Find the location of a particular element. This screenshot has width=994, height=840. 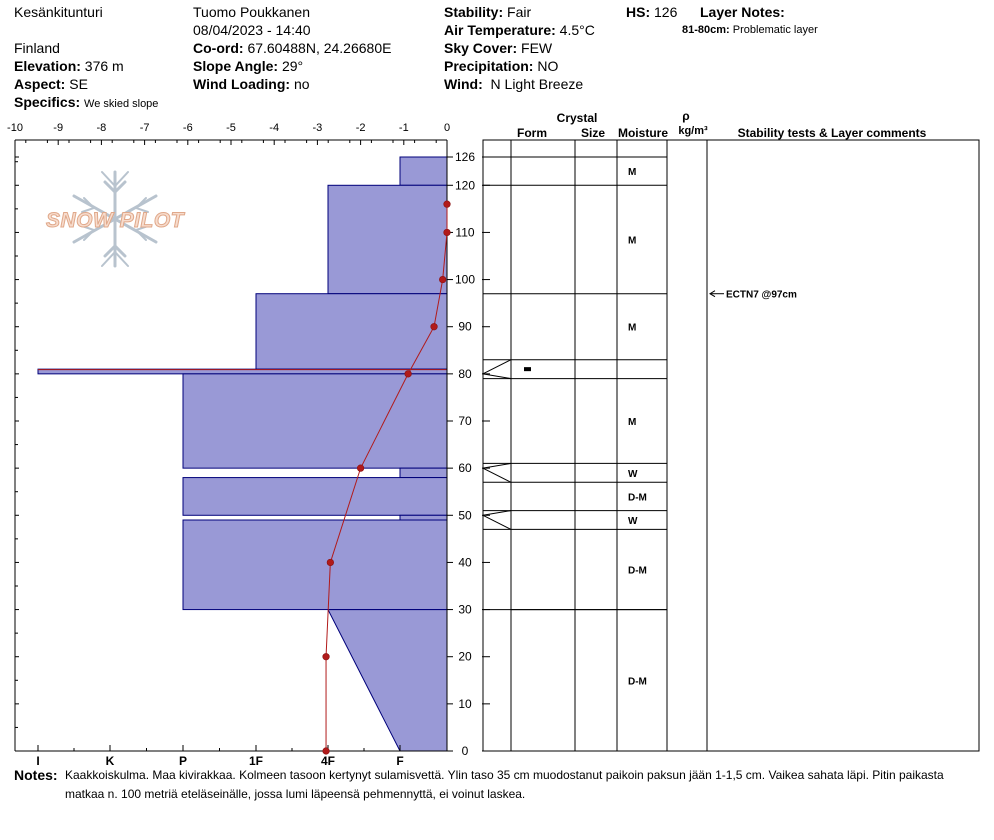

layer-note-range: 81-80cm: is located at coordinates (706, 30).